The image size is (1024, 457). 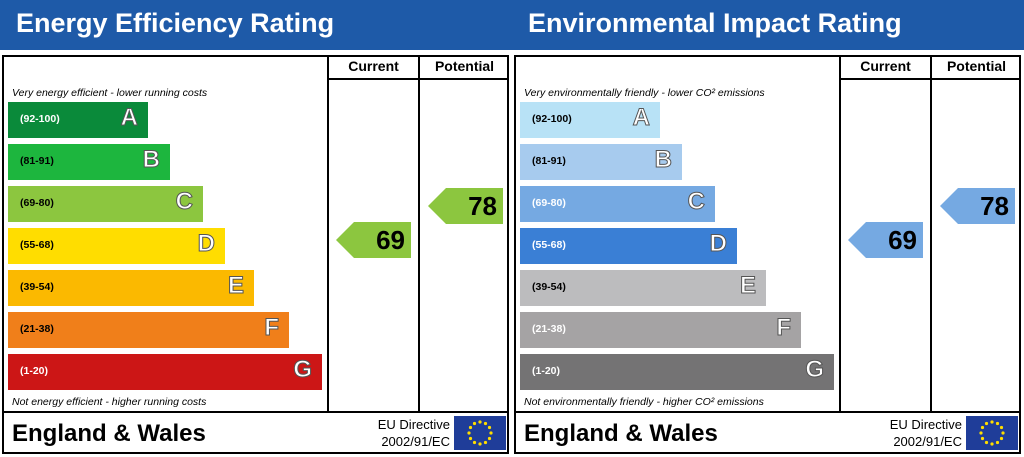 I want to click on energy-band-range: (21-38), so click(x=37, y=329).